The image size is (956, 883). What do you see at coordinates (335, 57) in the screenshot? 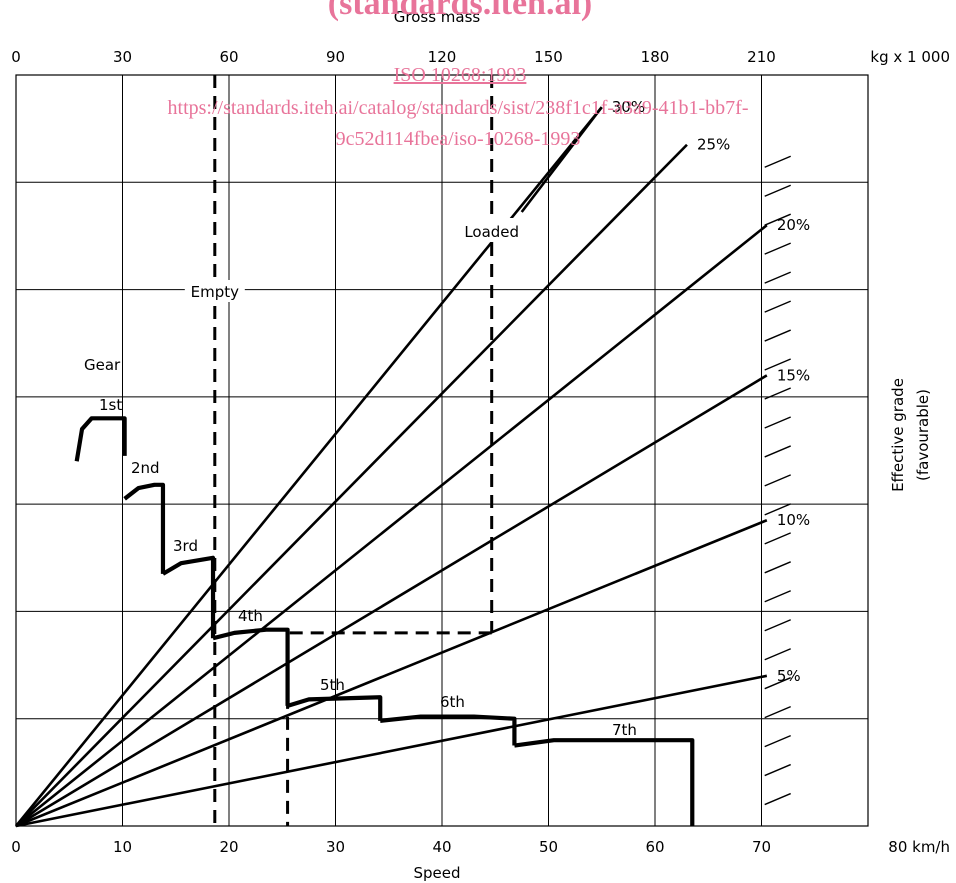
I see `top-tick-label: 90` at bounding box center [335, 57].